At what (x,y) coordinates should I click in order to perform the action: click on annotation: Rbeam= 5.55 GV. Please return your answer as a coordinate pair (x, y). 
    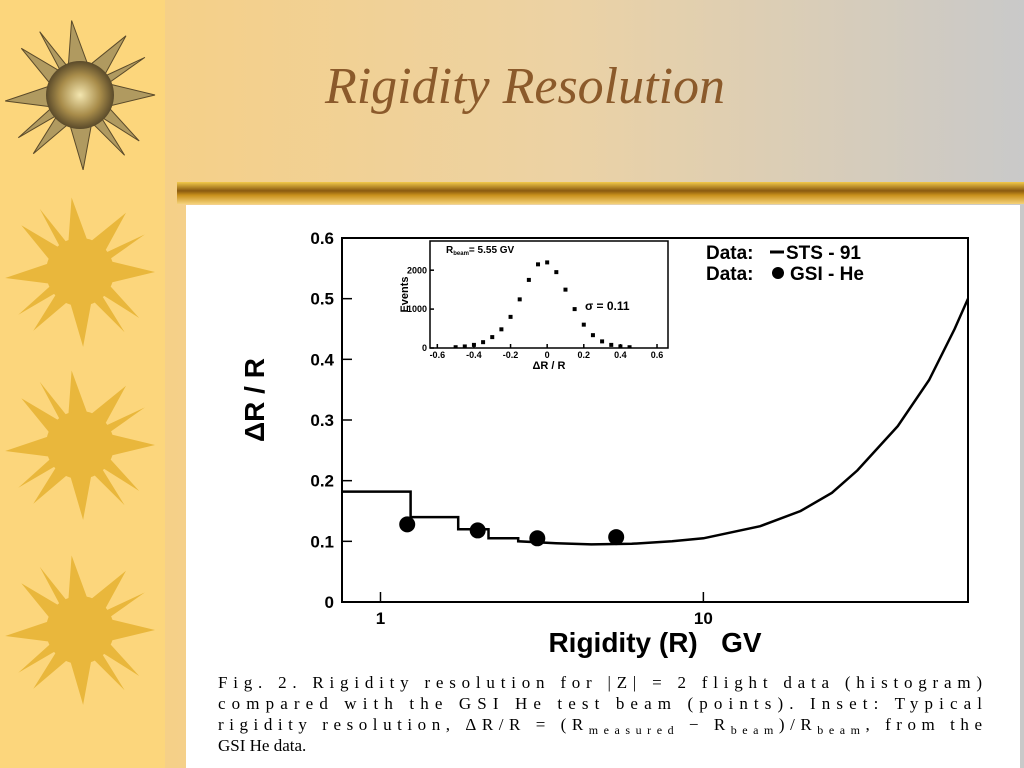
    Looking at the image, I should click on (480, 251).